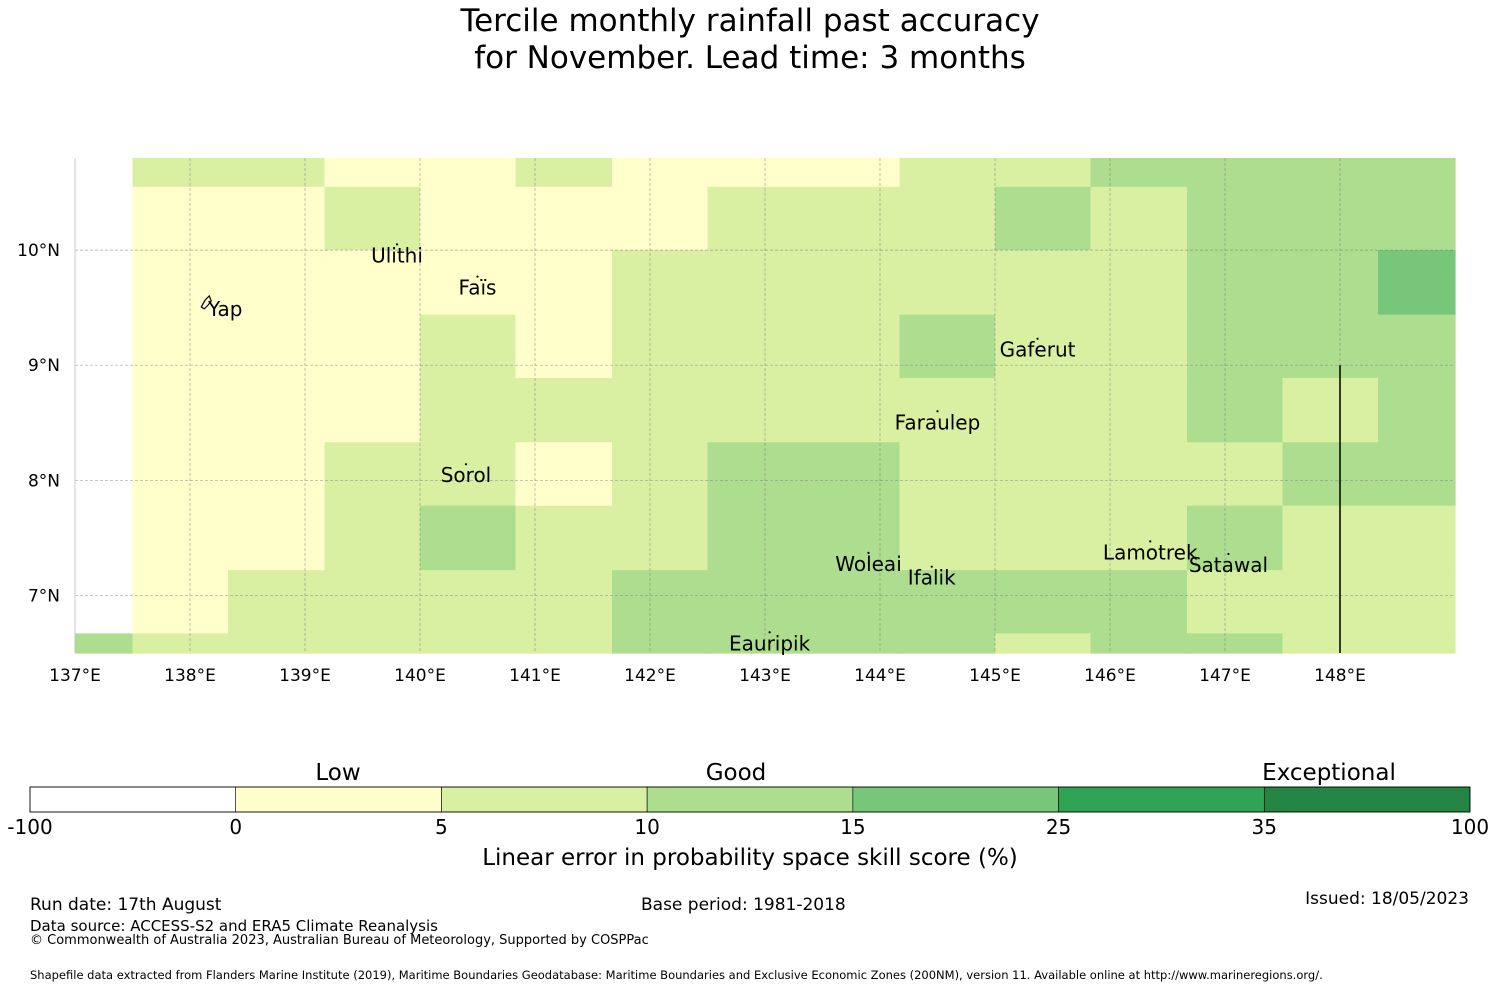 The image size is (1500, 990). What do you see at coordinates (1329, 773) in the screenshot?
I see `category-exceptional: Exceptional` at bounding box center [1329, 773].